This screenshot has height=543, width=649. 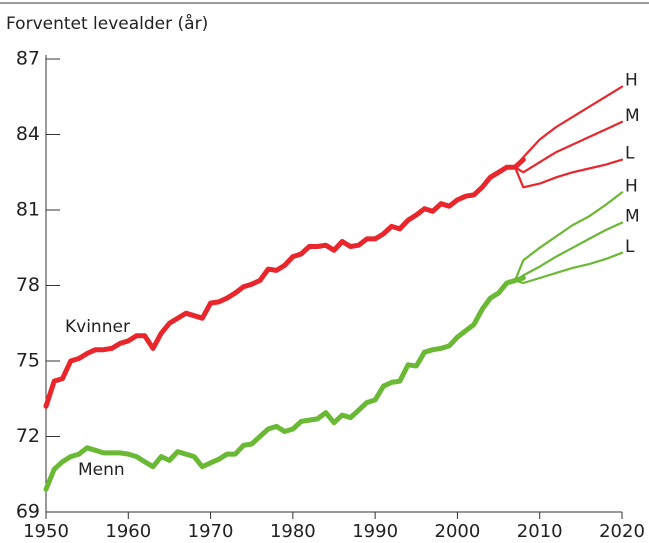 What do you see at coordinates (46, 531) in the screenshot?
I see `x-tick-label: 1950` at bounding box center [46, 531].